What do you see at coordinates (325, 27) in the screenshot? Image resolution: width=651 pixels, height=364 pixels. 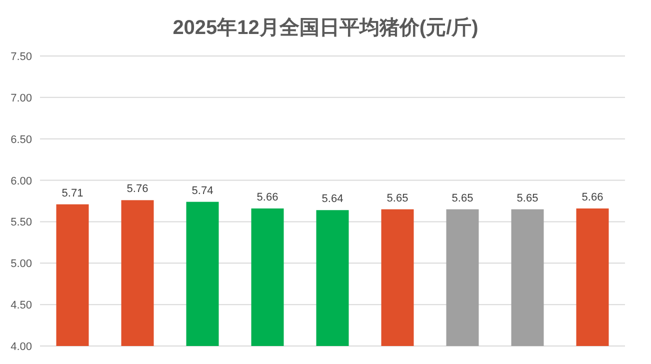 I see `chart-title: 2025年12月全国日平均猪价(元/斤)` at bounding box center [325, 27].